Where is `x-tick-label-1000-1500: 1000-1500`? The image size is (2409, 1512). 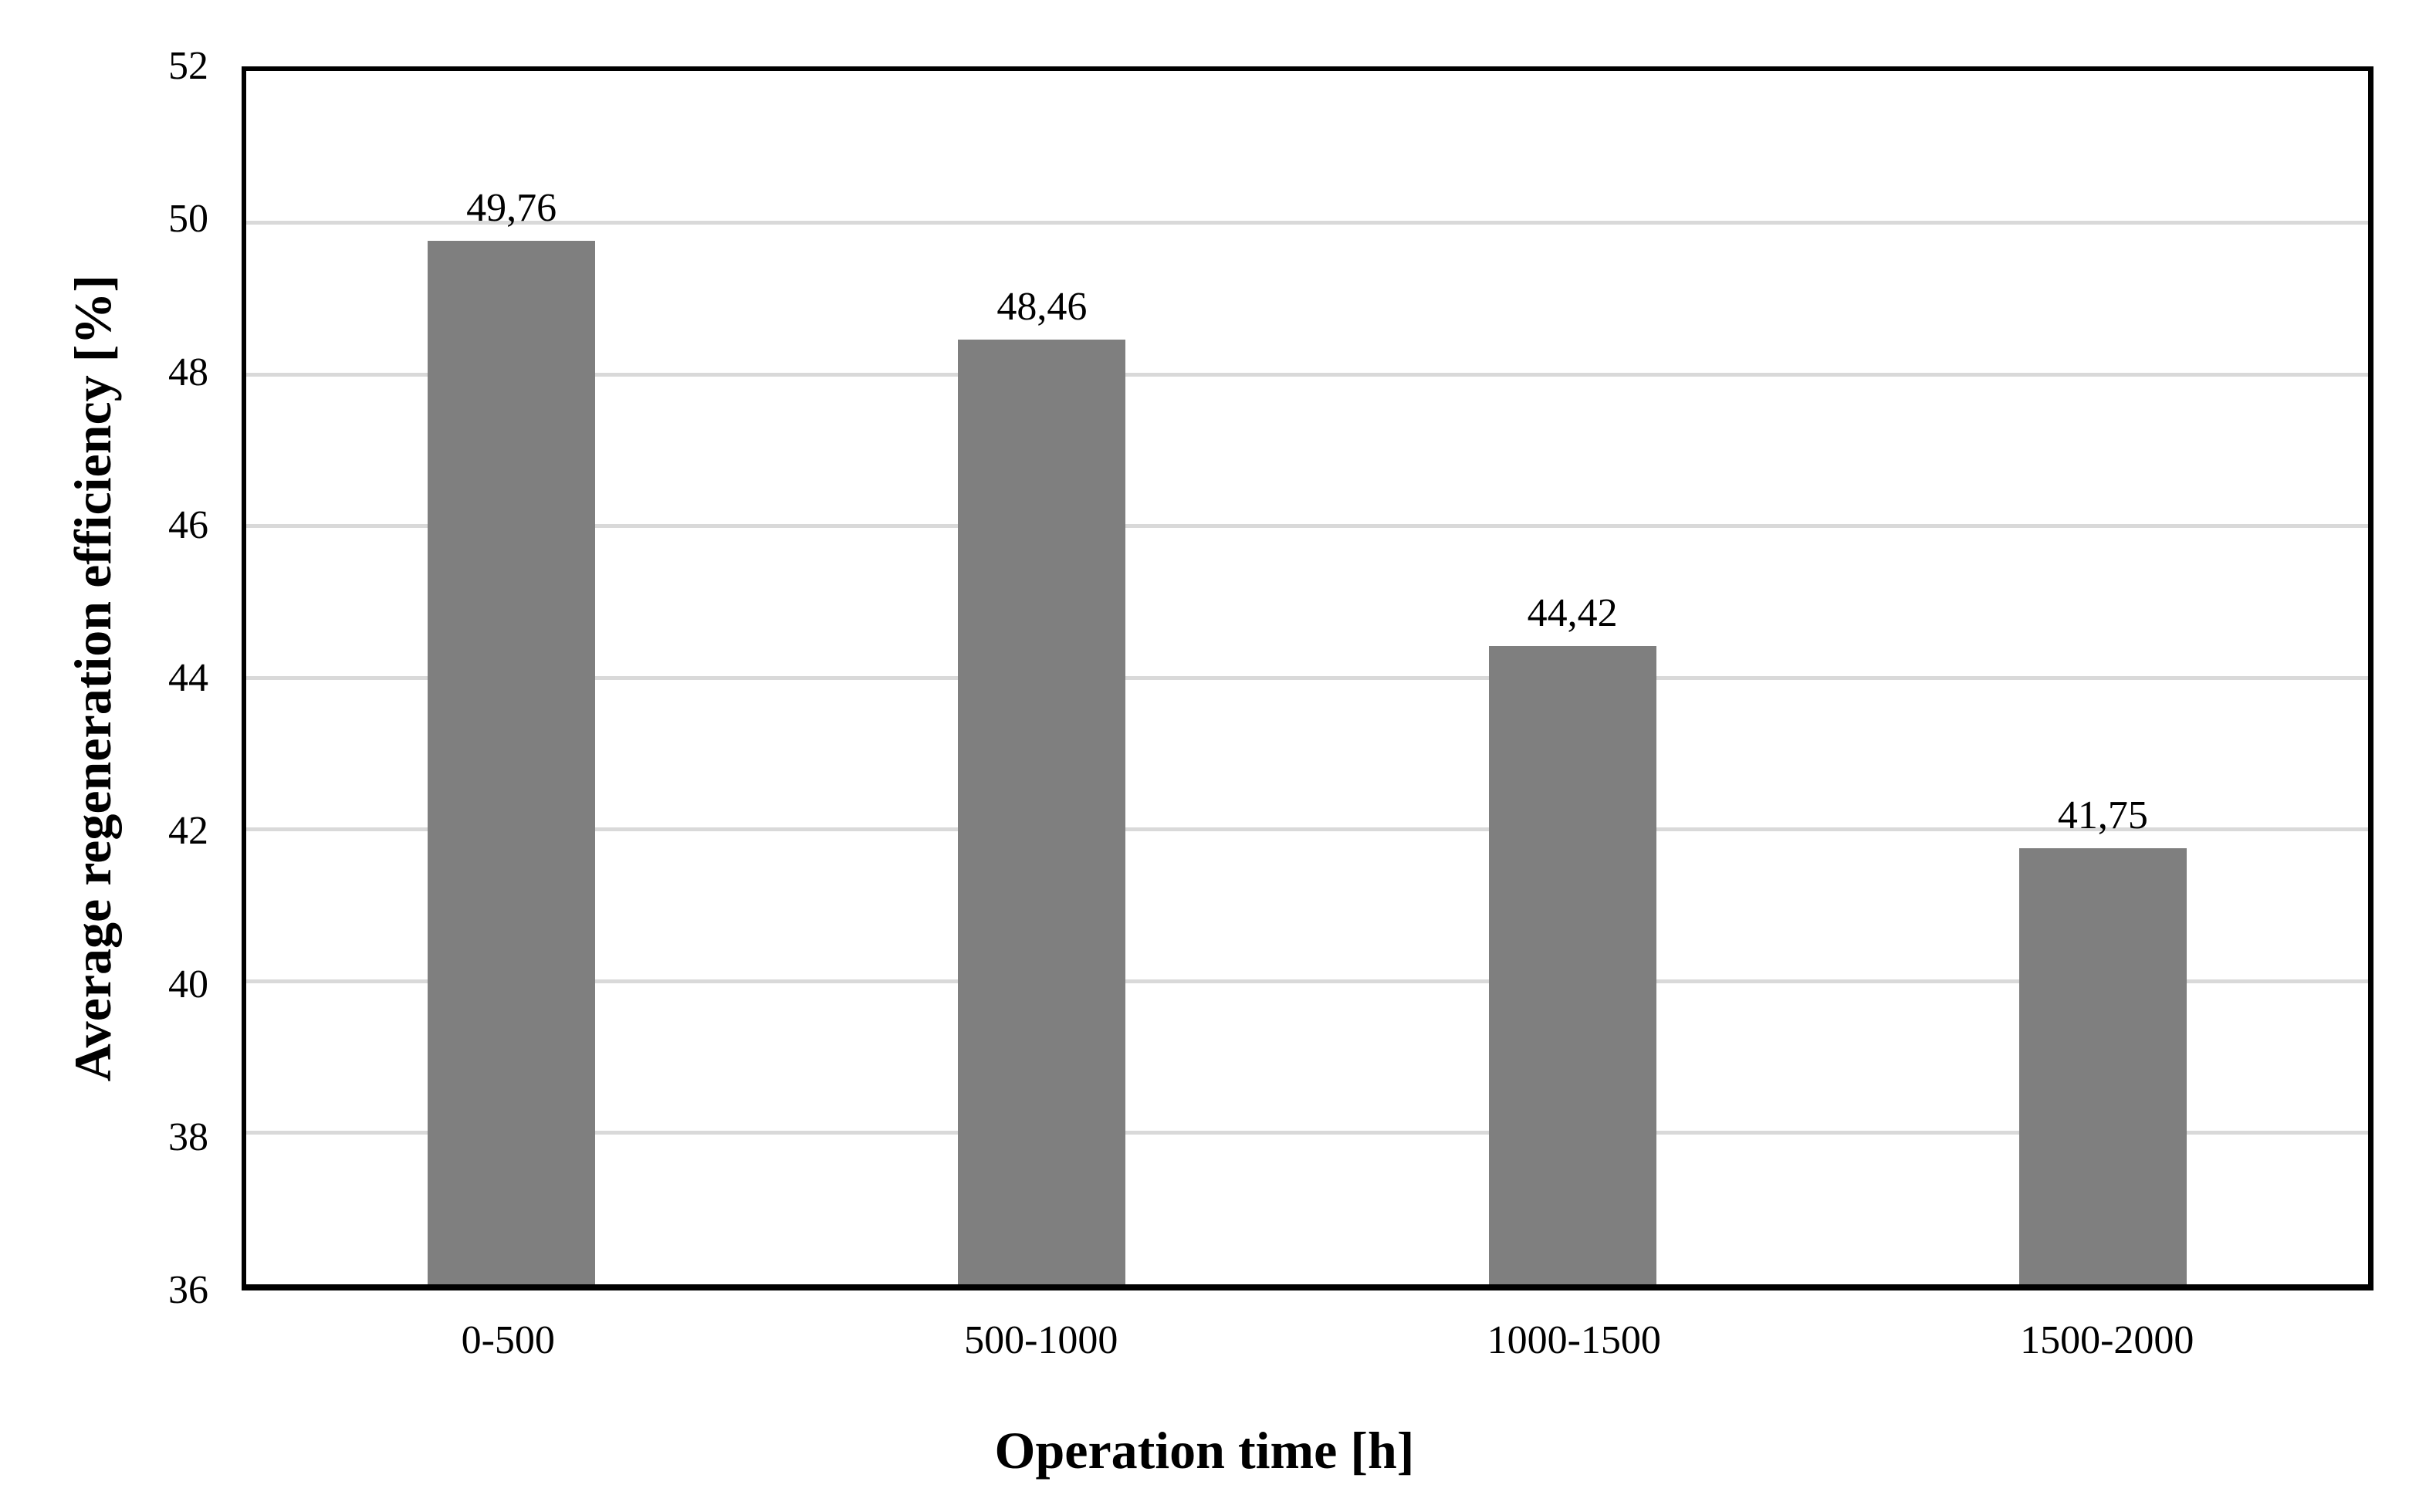
x-tick-label-1000-1500: 1000-1500 is located at coordinates (1574, 1340).